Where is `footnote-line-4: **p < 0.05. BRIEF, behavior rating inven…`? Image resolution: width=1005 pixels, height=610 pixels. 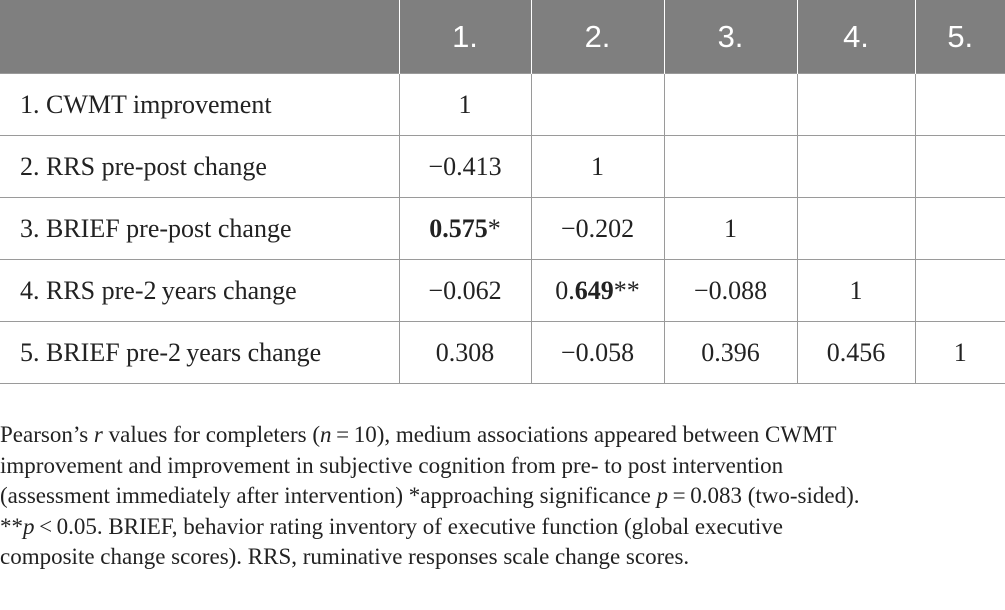 footnote-line-4: **p < 0.05. BRIEF, behavior rating inven… is located at coordinates (502, 527).